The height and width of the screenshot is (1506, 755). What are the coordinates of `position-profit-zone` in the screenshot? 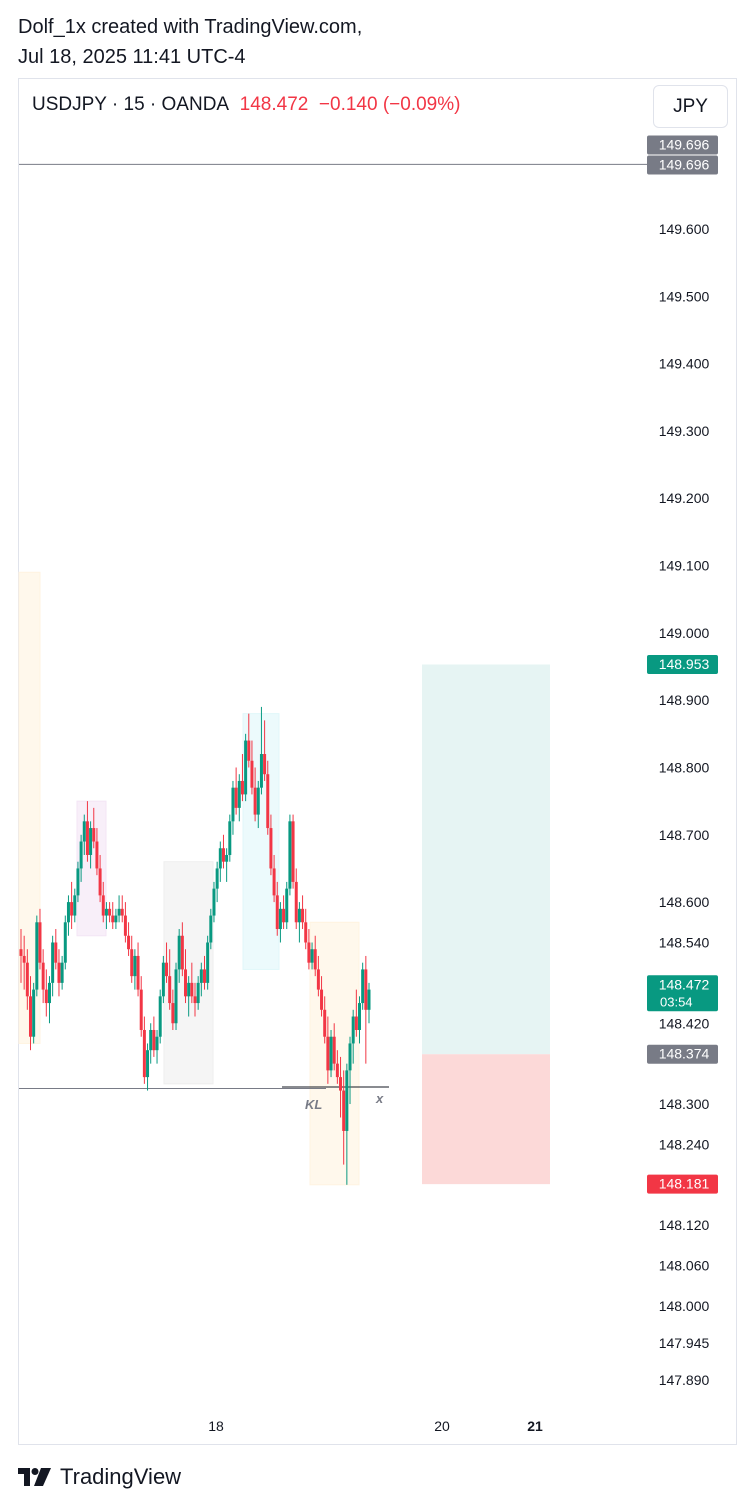 It's located at (486, 859).